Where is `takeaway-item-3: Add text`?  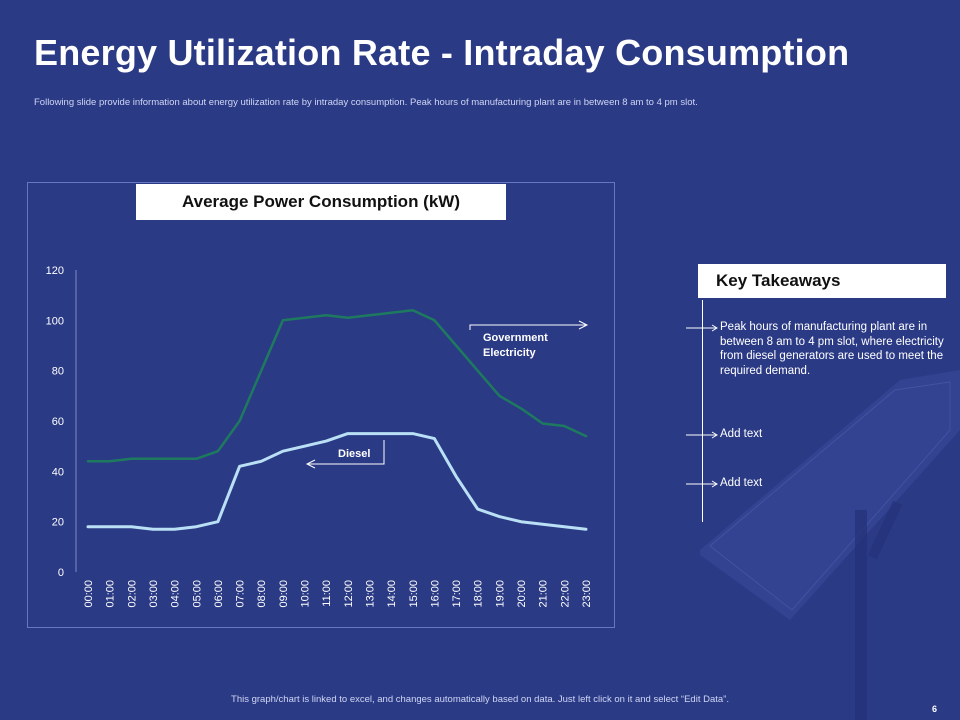
takeaway-item-3: Add text is located at coordinates (819, 483).